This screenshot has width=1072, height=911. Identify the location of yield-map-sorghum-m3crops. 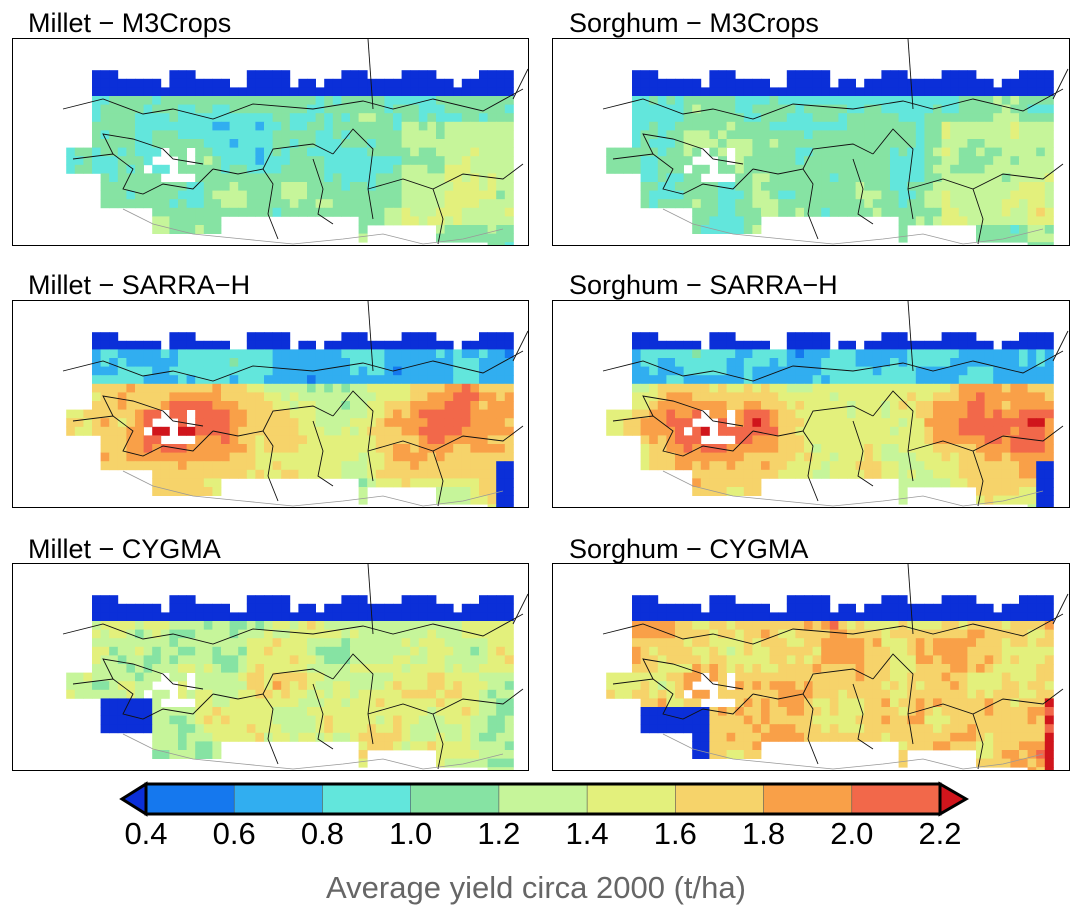
(811, 142).